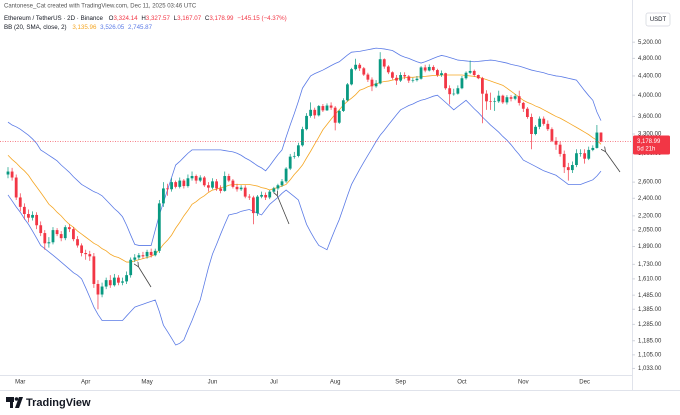 This screenshot has height=415, width=680. What do you see at coordinates (19, 402) in the screenshot?
I see `logo-mark` at bounding box center [19, 402].